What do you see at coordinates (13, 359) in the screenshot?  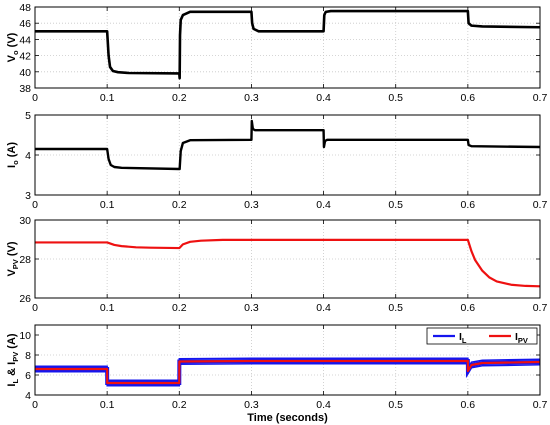 I see `y-axis-label: IL & IPV (A)` at bounding box center [13, 359].